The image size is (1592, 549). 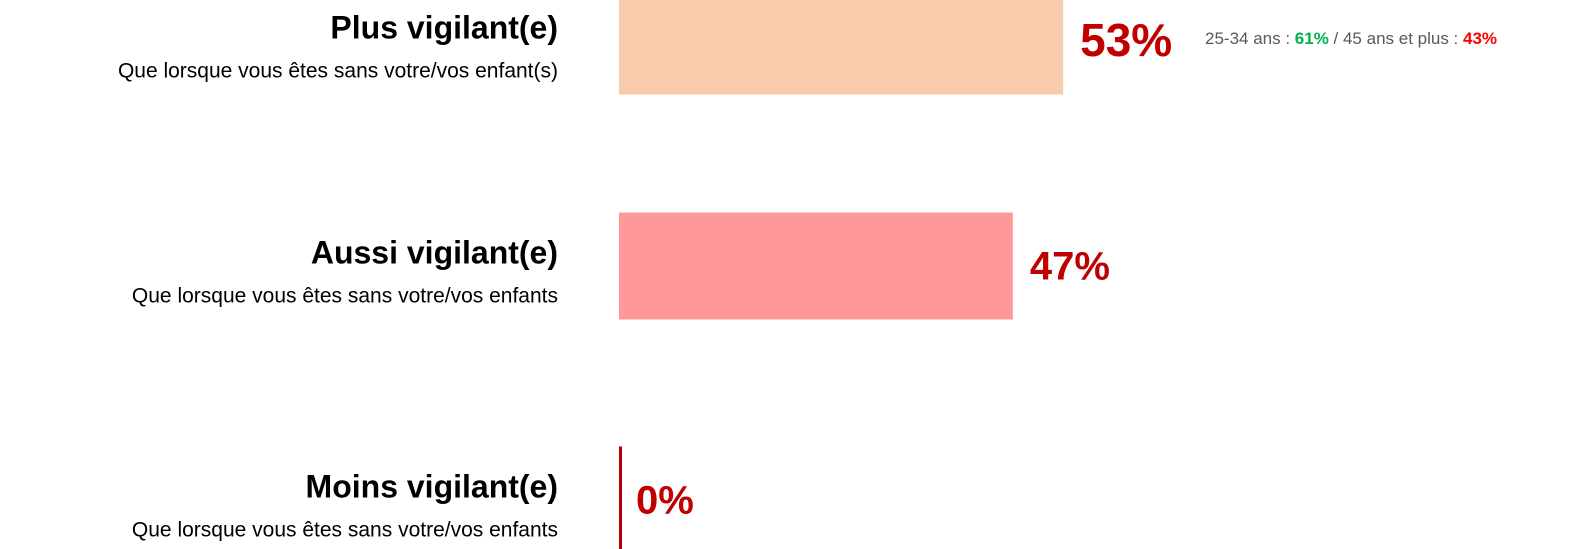 I want to click on annotation-text: 25-34 ans :, so click(x=1250, y=38).